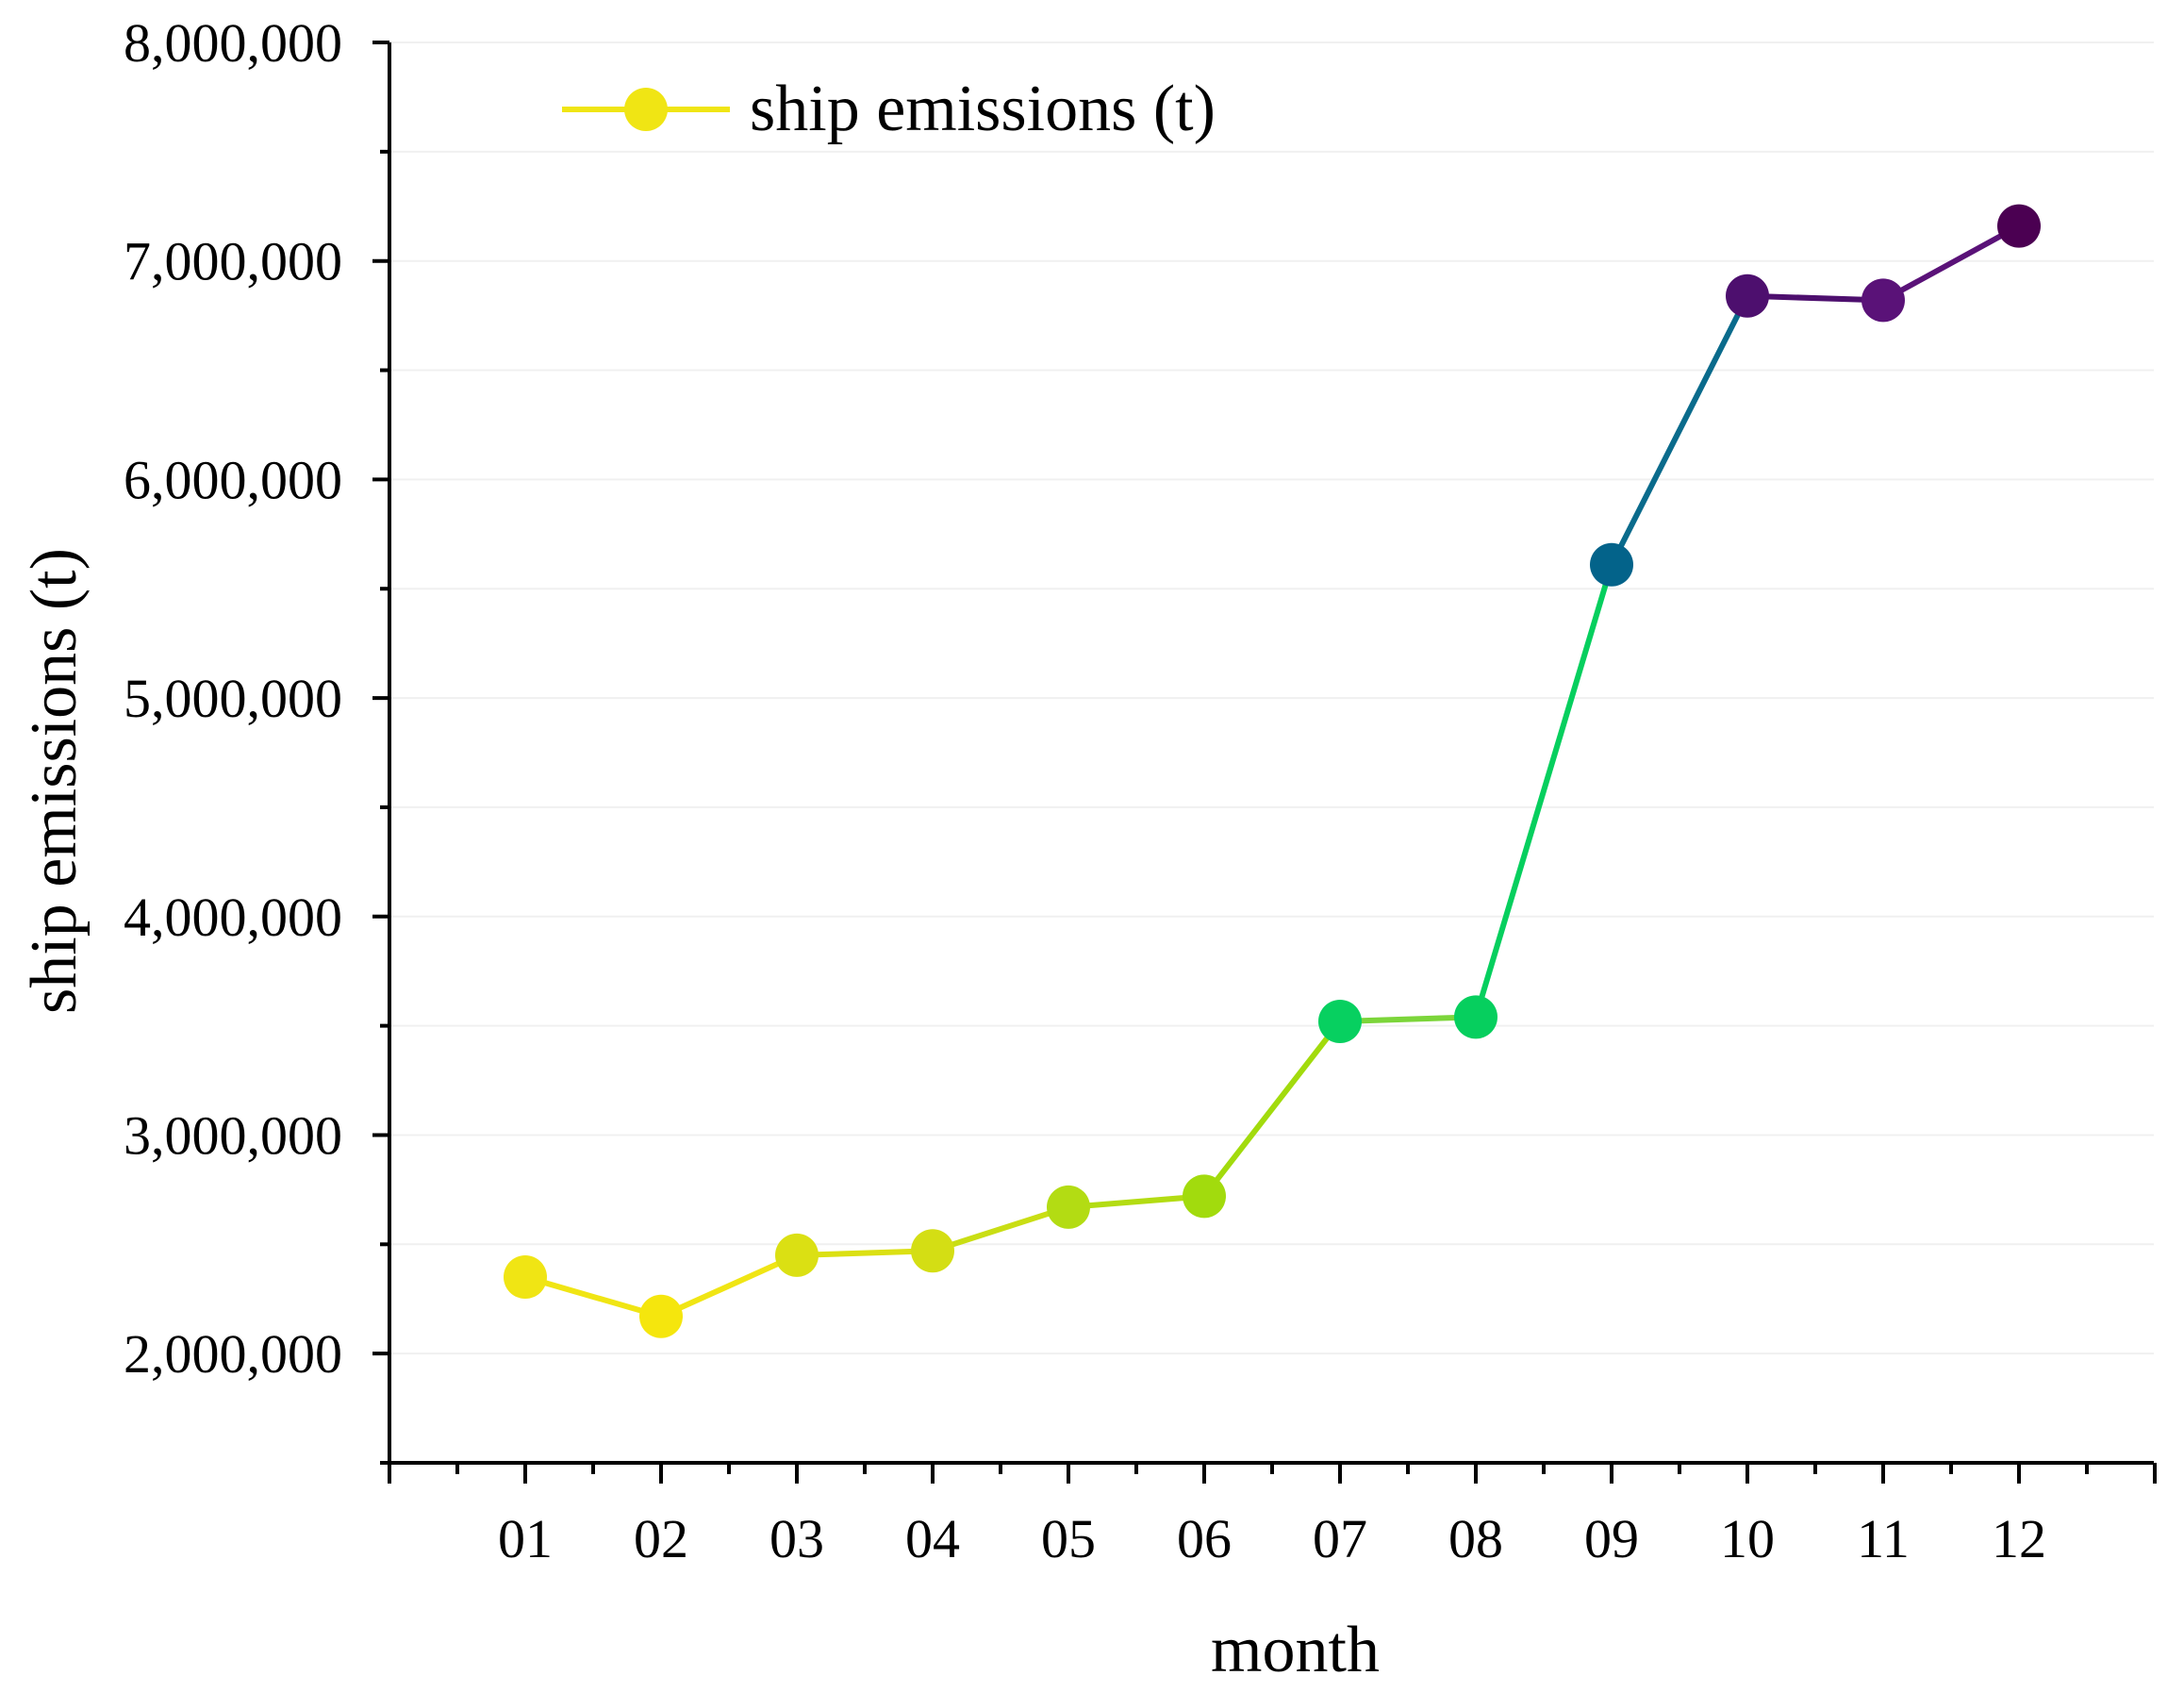 This screenshot has width=2184, height=1692. I want to click on y-axis-title: ship emissions (t), so click(54, 781).